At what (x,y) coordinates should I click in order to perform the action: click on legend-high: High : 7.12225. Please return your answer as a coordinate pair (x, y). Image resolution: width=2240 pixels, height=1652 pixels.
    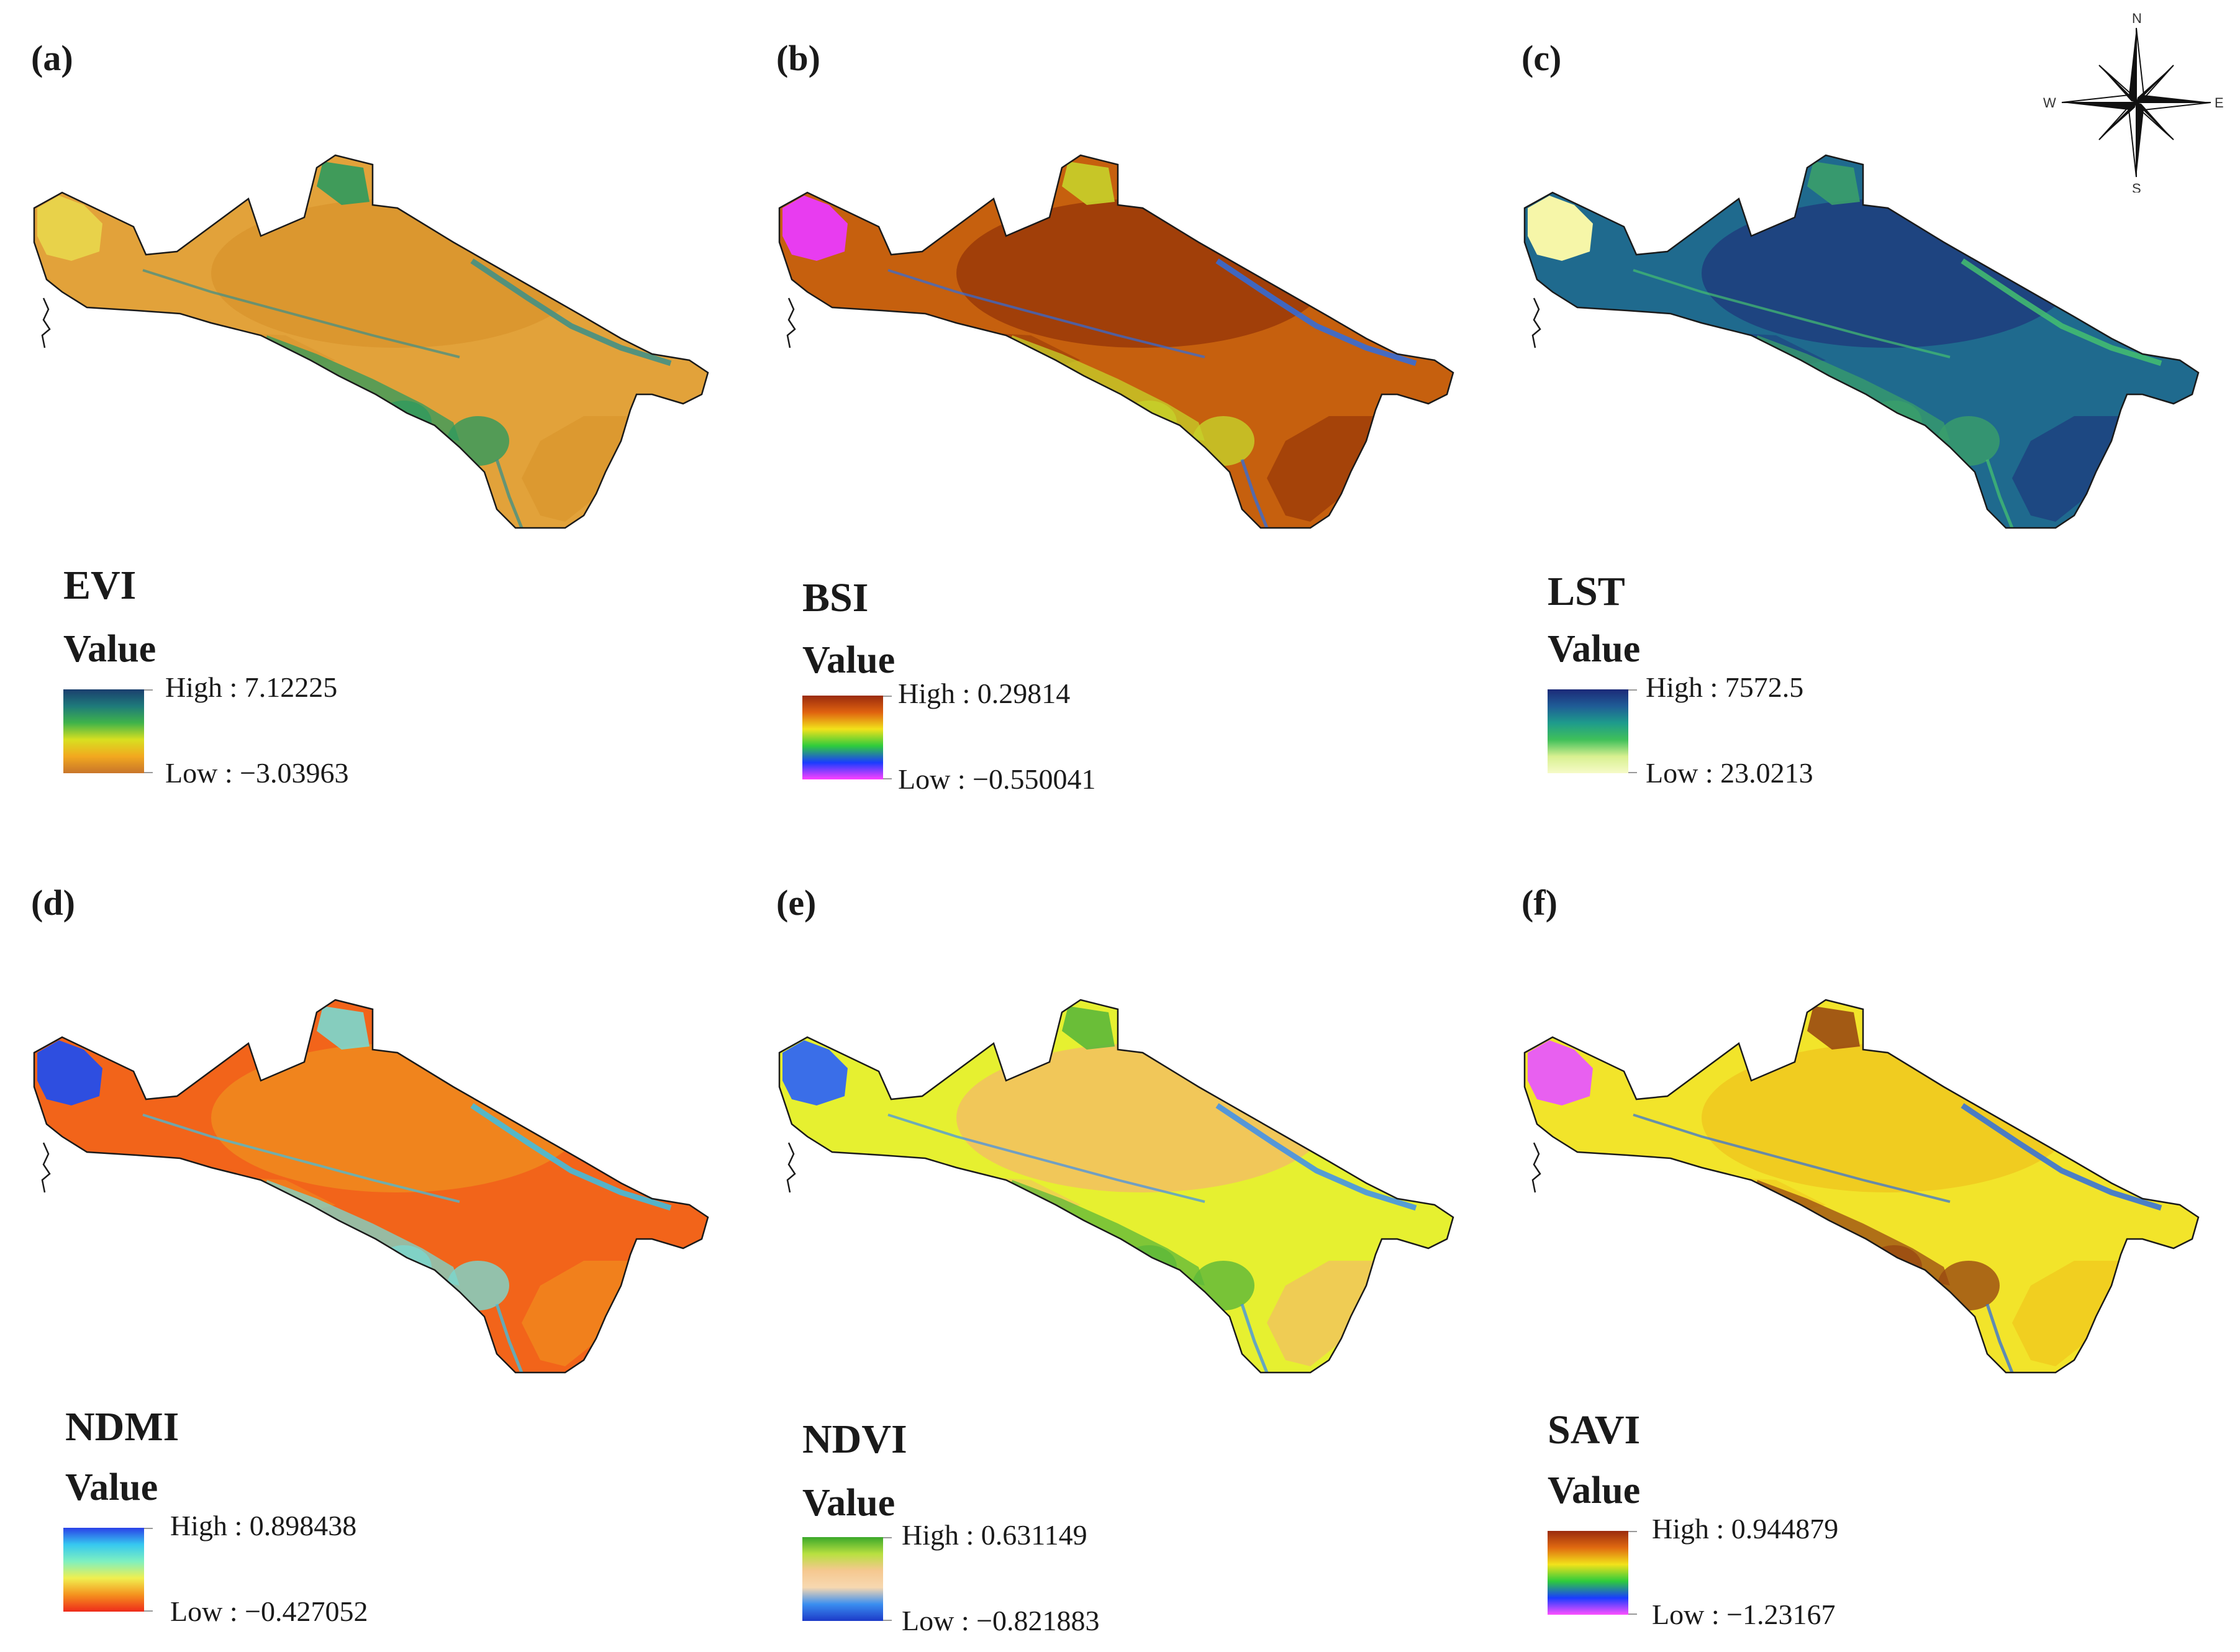
    Looking at the image, I should click on (252, 687).